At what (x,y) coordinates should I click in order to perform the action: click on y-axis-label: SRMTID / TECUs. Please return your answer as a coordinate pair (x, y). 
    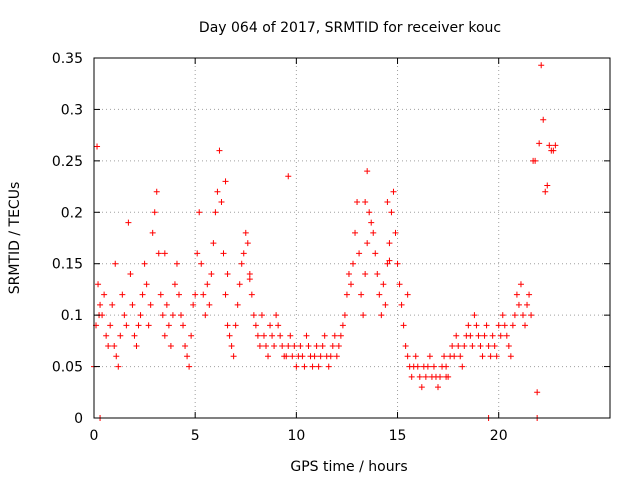
    Looking at the image, I should click on (15, 238).